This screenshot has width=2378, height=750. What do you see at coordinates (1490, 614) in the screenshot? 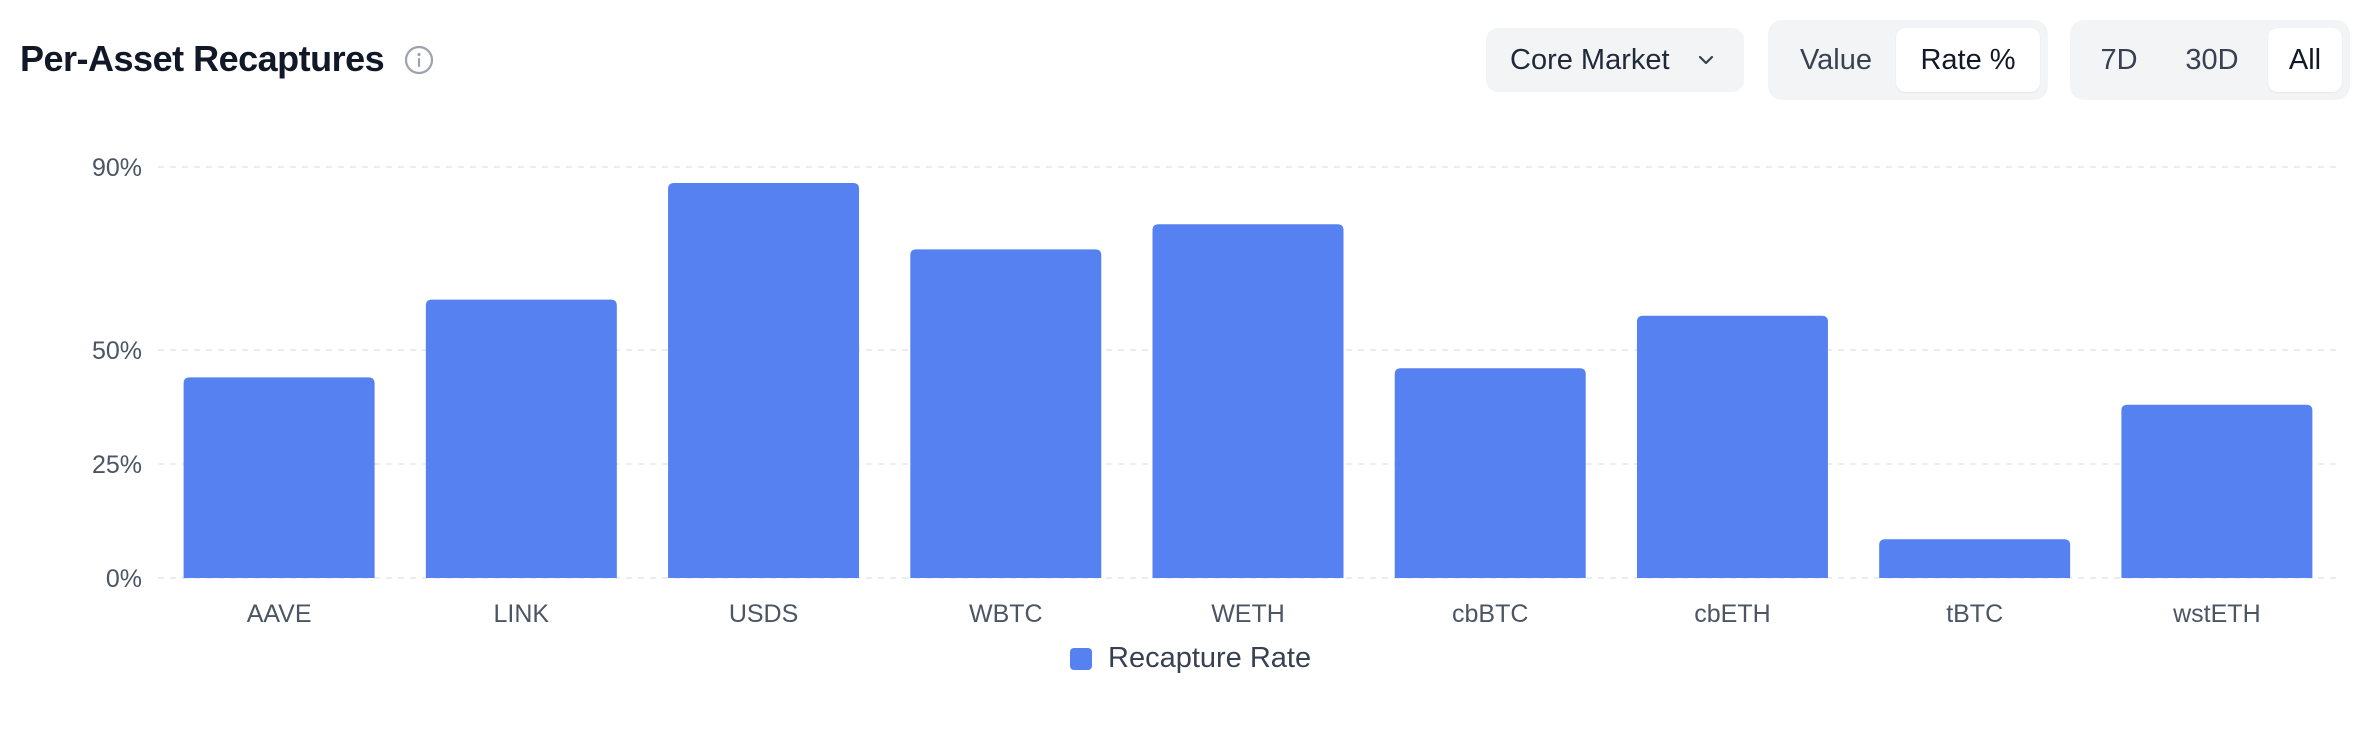
I see `x-tick-label: cbBTC` at bounding box center [1490, 614].